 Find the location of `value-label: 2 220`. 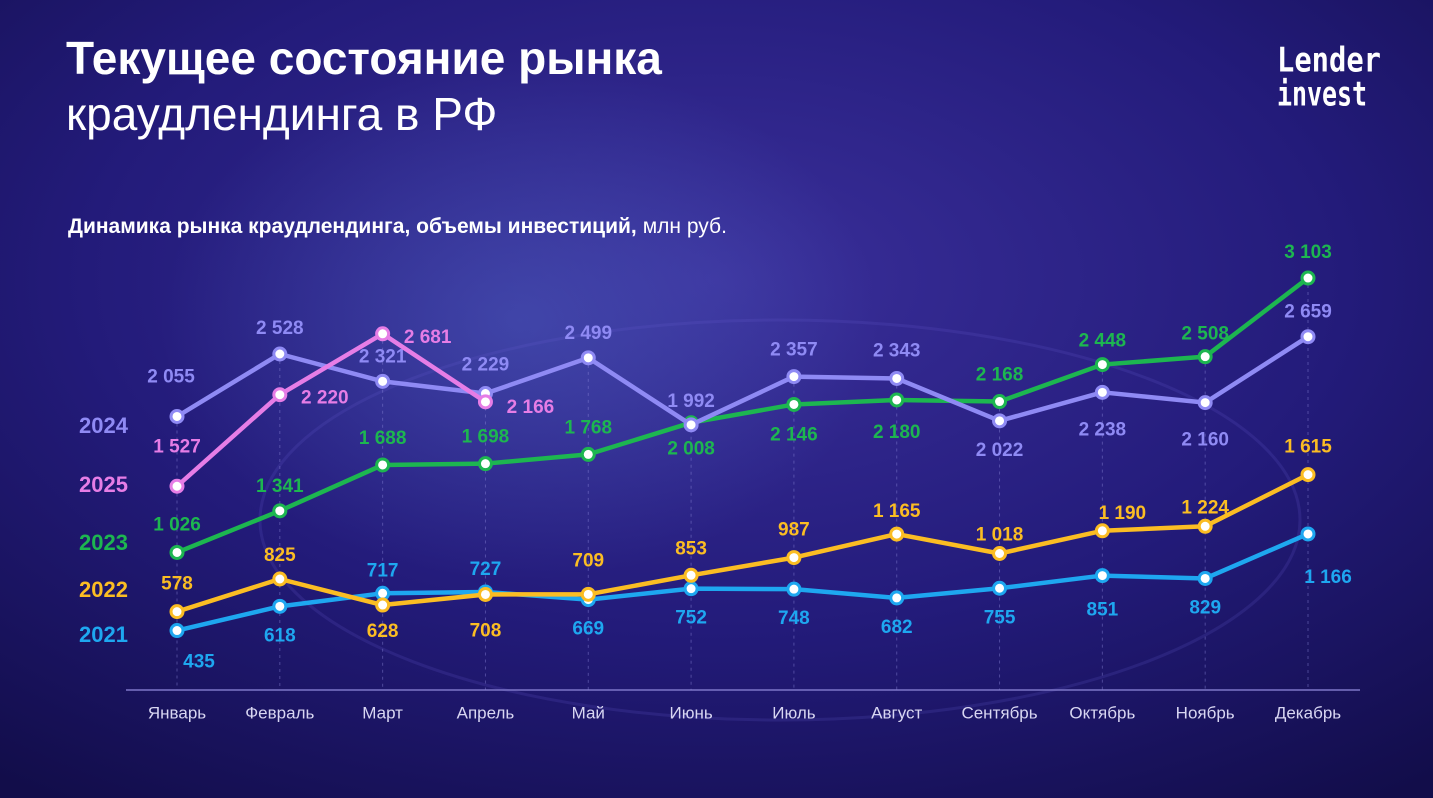

value-label: 2 220 is located at coordinates (325, 398).